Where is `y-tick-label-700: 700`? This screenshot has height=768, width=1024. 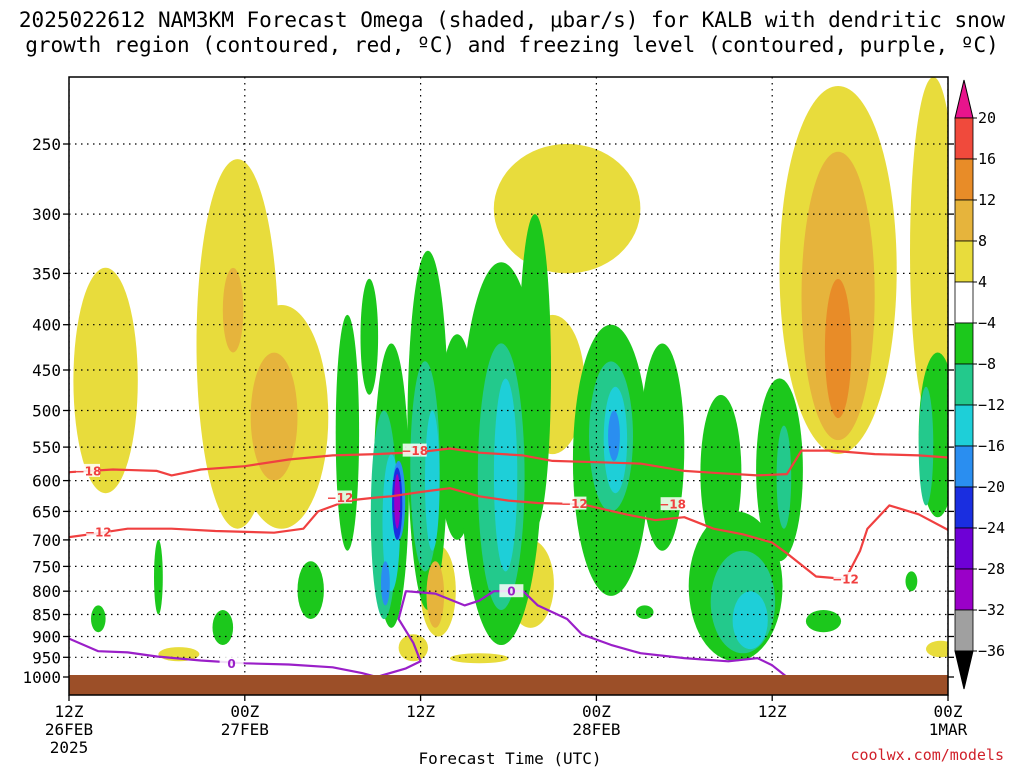 y-tick-label-700: 700 is located at coordinates (46, 540).